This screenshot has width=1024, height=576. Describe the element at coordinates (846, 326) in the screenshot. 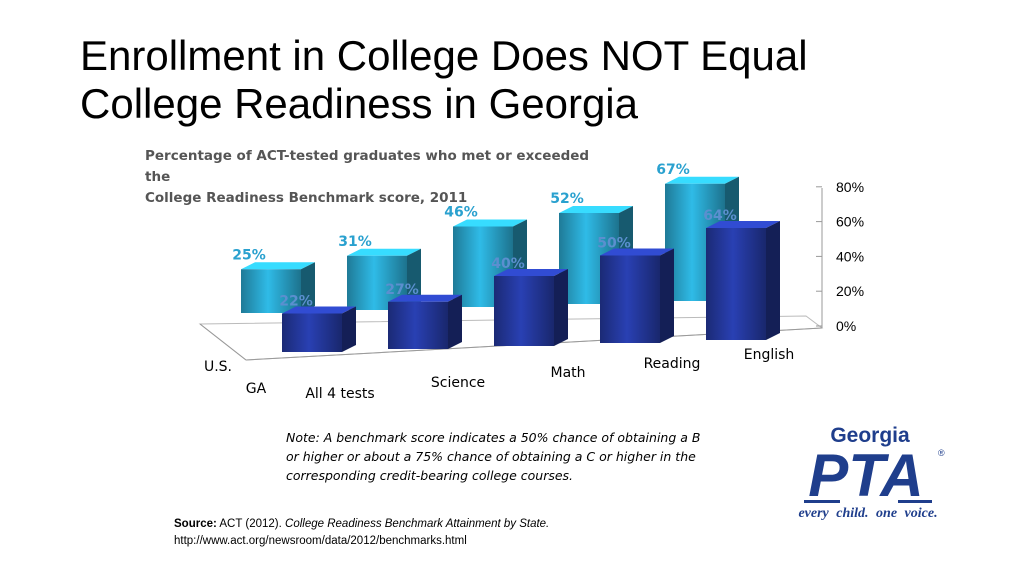

I see `value-axis-tick-label: 0%` at that location.